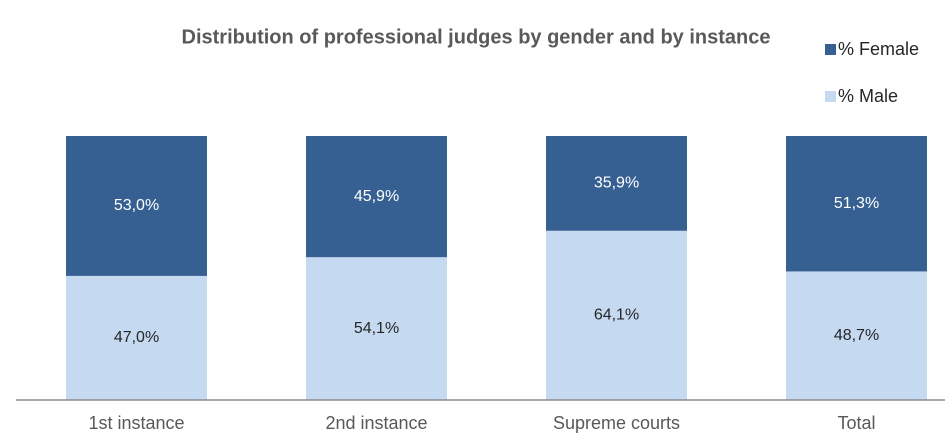 The width and height of the screenshot is (952, 434). I want to click on data-label: 53,0%, so click(136, 205).